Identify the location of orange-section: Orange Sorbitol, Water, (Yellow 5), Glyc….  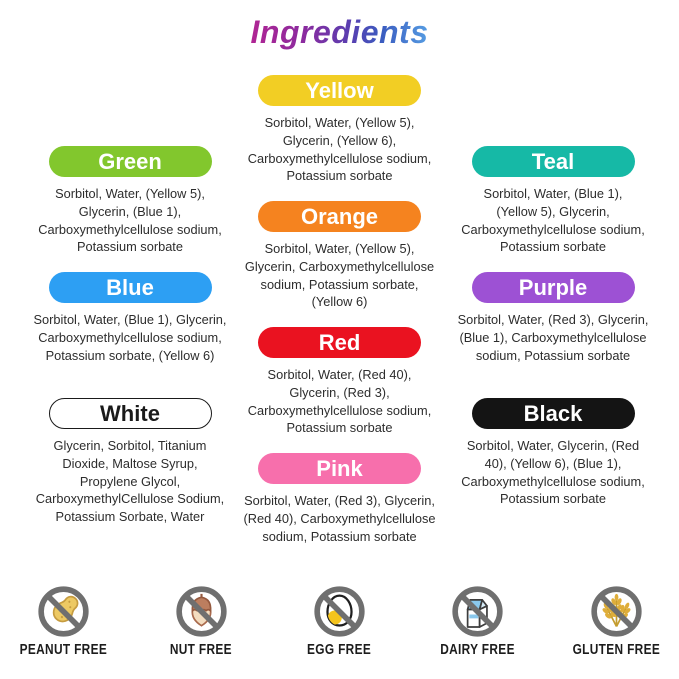
(339, 264).